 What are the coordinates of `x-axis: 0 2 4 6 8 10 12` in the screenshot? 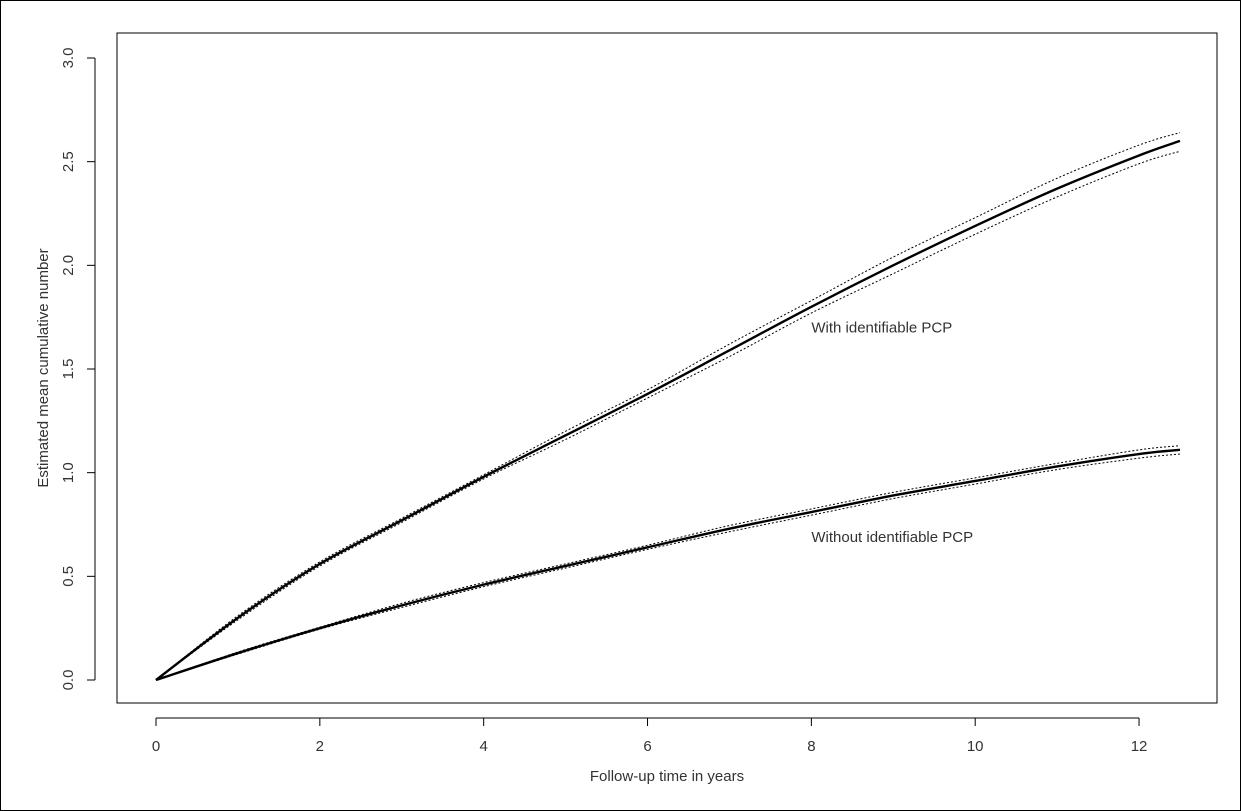 It's located at (650, 736).